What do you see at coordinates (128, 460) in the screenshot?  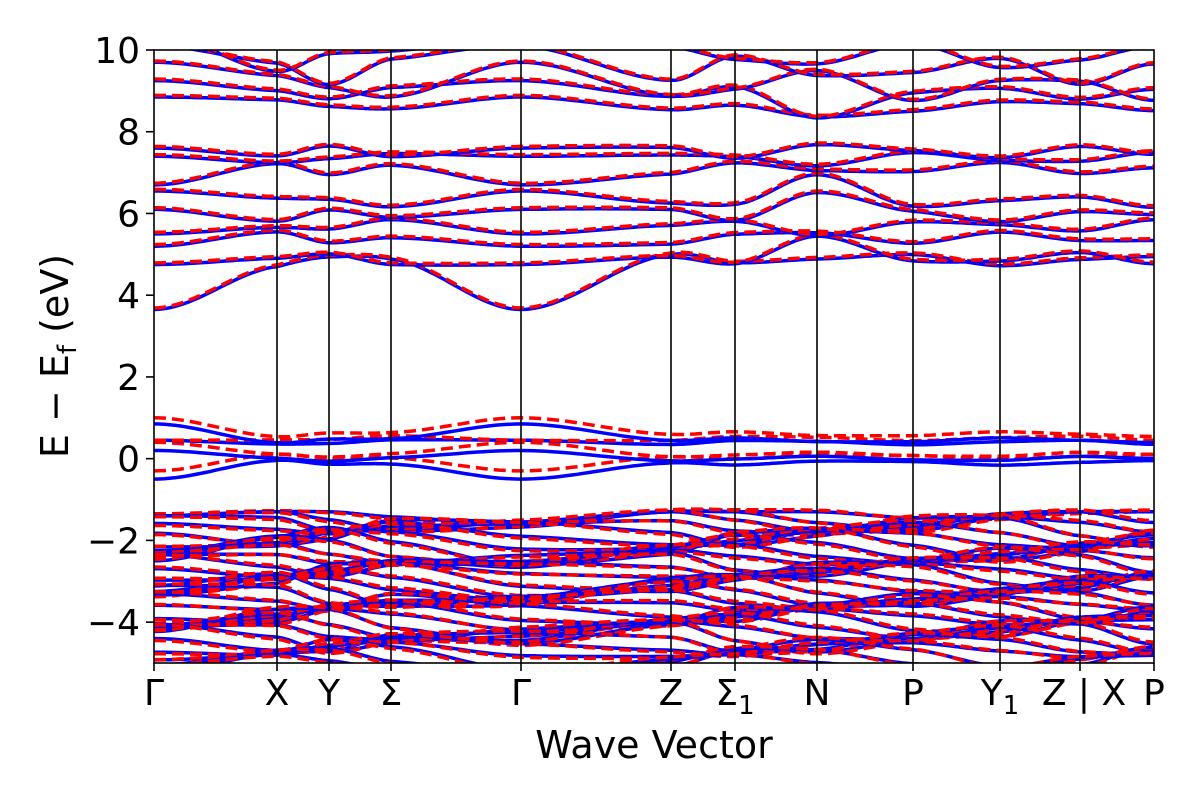 I see `y-tick-label: 0` at bounding box center [128, 460].